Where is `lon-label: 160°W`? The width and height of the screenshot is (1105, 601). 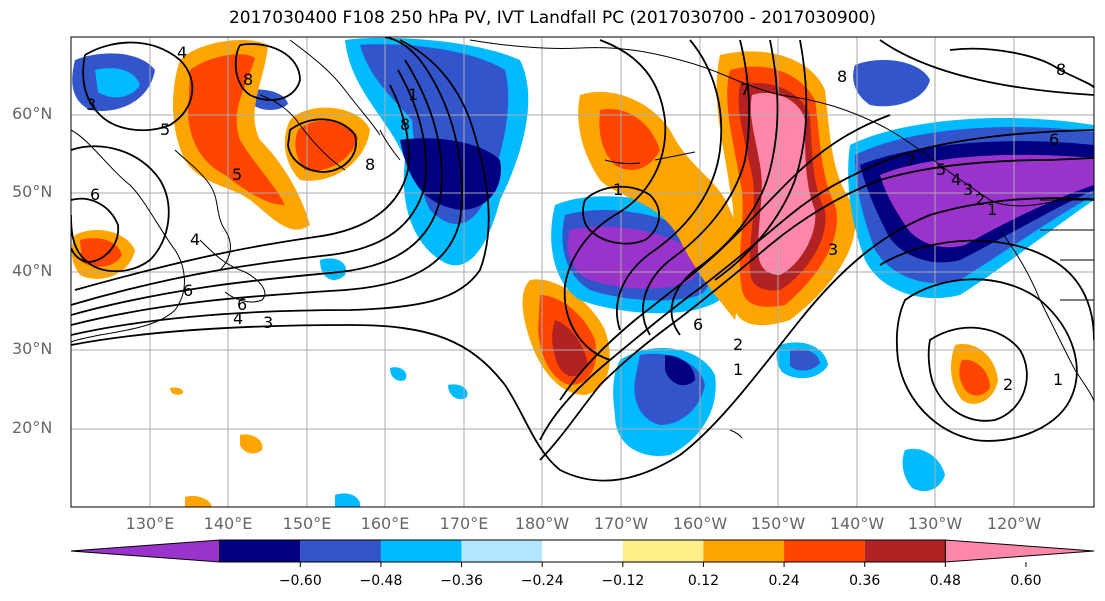 lon-label: 160°W is located at coordinates (700, 523).